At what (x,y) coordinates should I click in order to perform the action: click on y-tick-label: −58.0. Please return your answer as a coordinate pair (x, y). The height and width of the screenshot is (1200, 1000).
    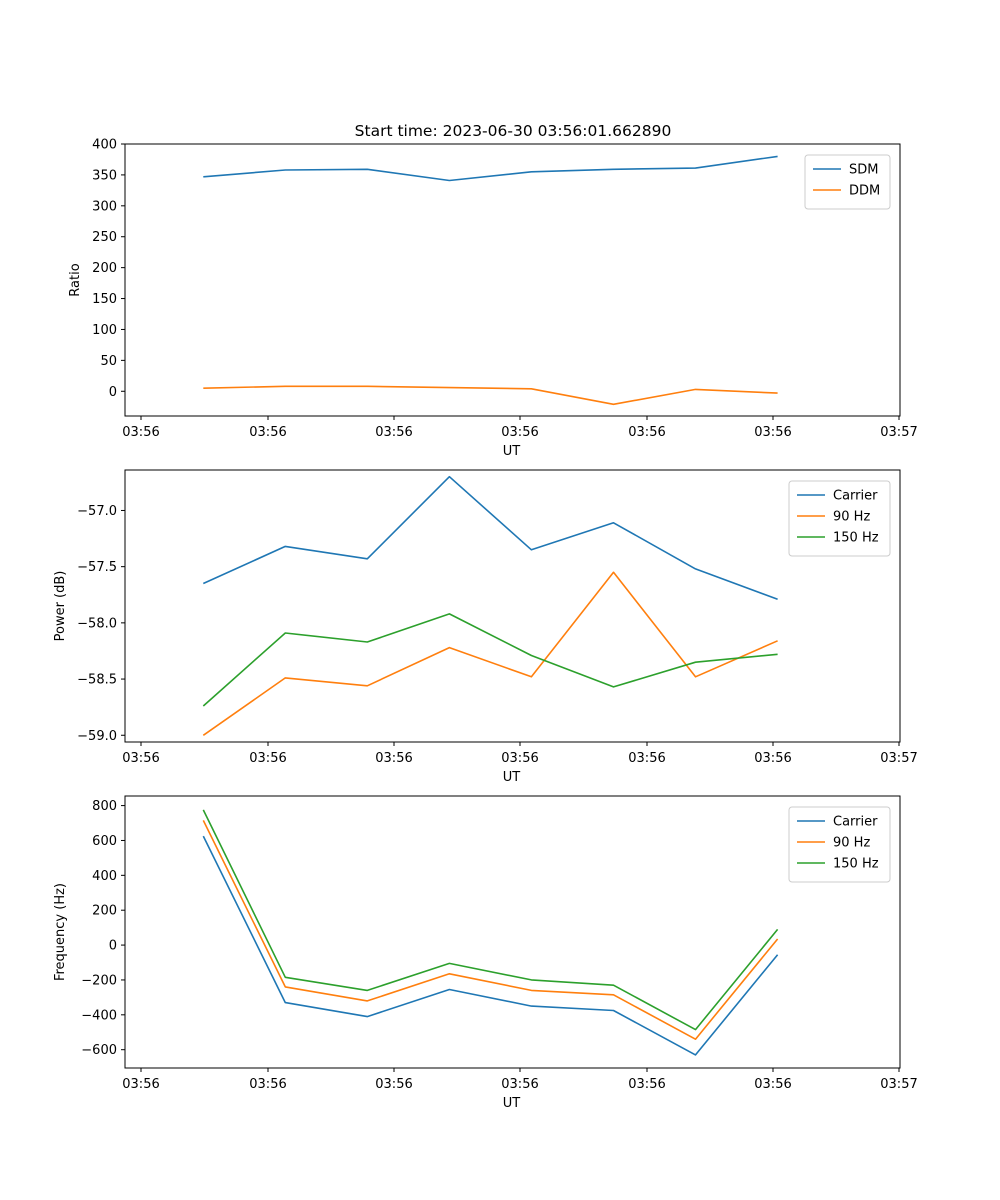
    Looking at the image, I should click on (97, 623).